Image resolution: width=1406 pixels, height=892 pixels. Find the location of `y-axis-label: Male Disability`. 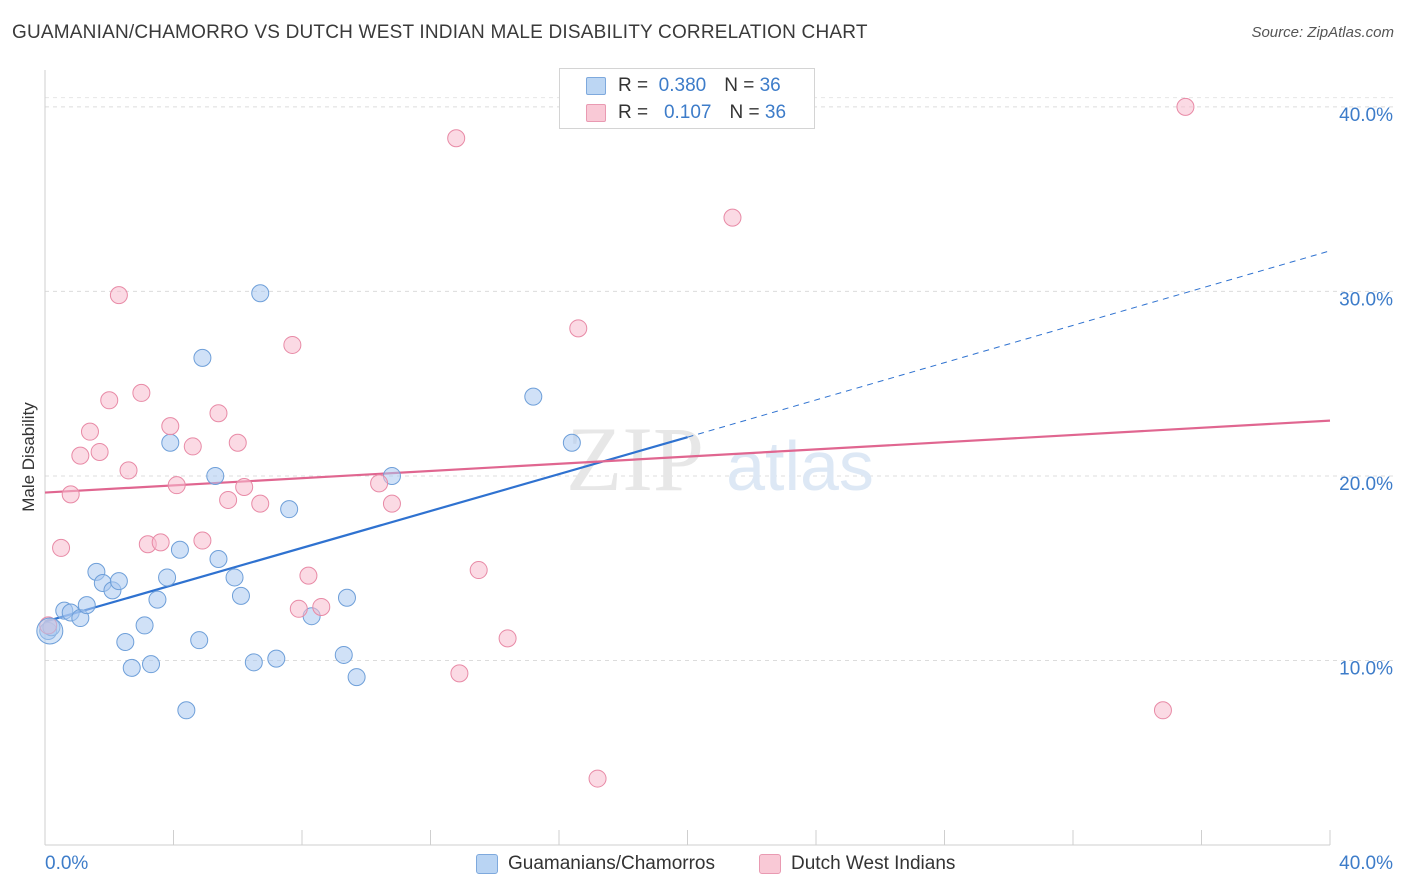

y-axis-label: Male Disability is located at coordinates (28, 457).